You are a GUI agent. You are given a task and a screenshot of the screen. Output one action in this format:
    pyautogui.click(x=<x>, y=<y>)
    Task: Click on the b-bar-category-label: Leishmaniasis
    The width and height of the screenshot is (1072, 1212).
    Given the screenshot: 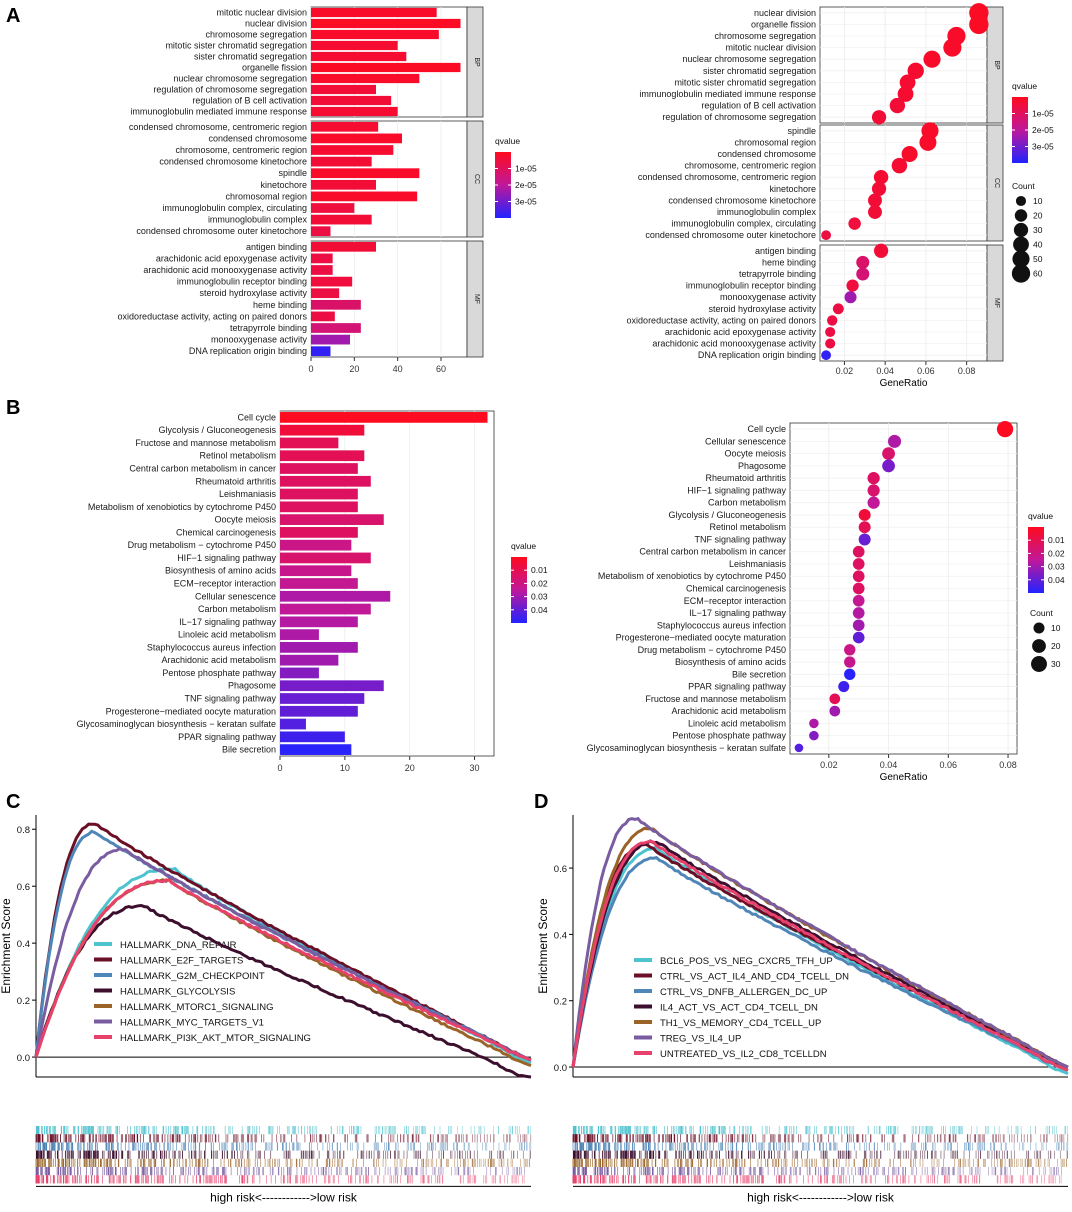 What is the action you would take?
    pyautogui.click(x=248, y=494)
    